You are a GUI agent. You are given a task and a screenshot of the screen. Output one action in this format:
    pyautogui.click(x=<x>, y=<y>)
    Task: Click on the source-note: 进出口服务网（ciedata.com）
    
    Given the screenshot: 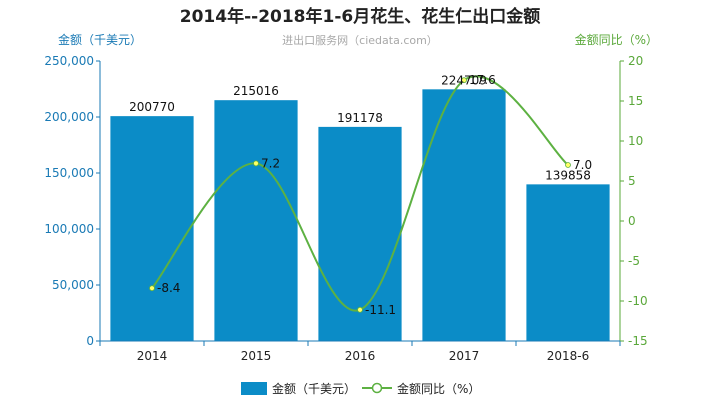 What is the action you would take?
    pyautogui.click(x=360, y=40)
    